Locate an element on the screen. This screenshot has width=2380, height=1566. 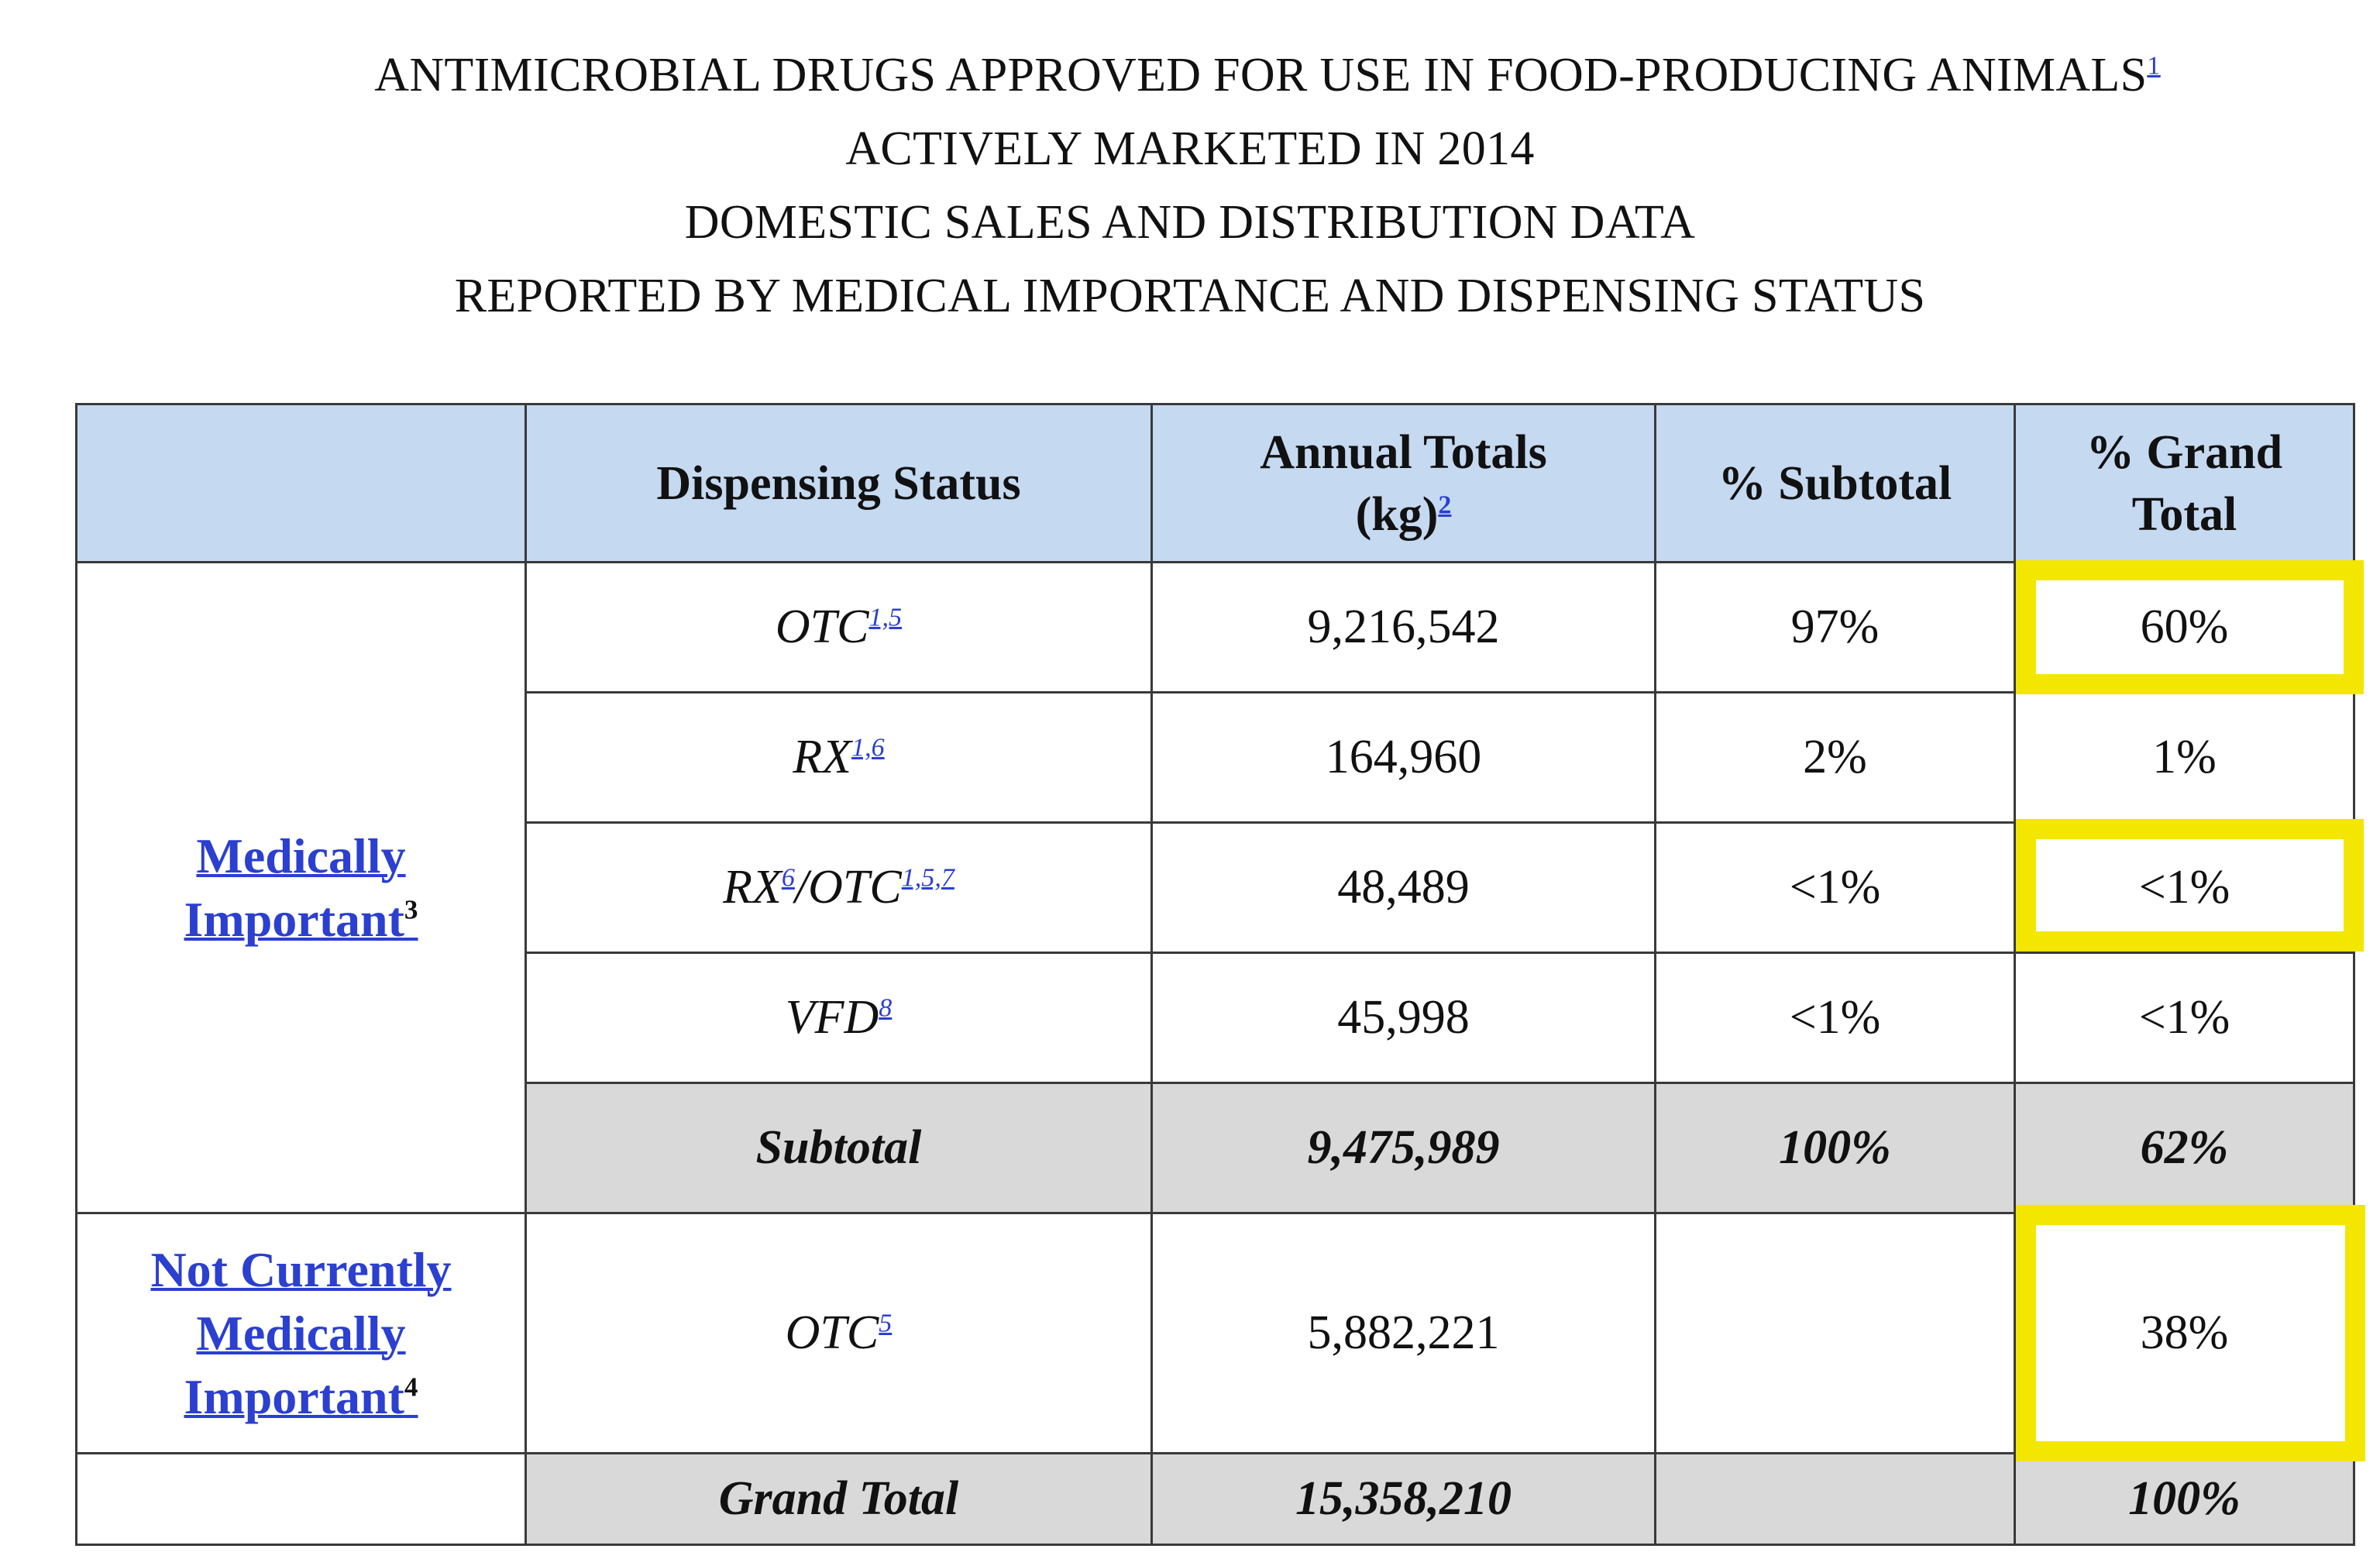
not-medically-important-link: Not Currently Medically Important4 is located at coordinates (301, 1332).